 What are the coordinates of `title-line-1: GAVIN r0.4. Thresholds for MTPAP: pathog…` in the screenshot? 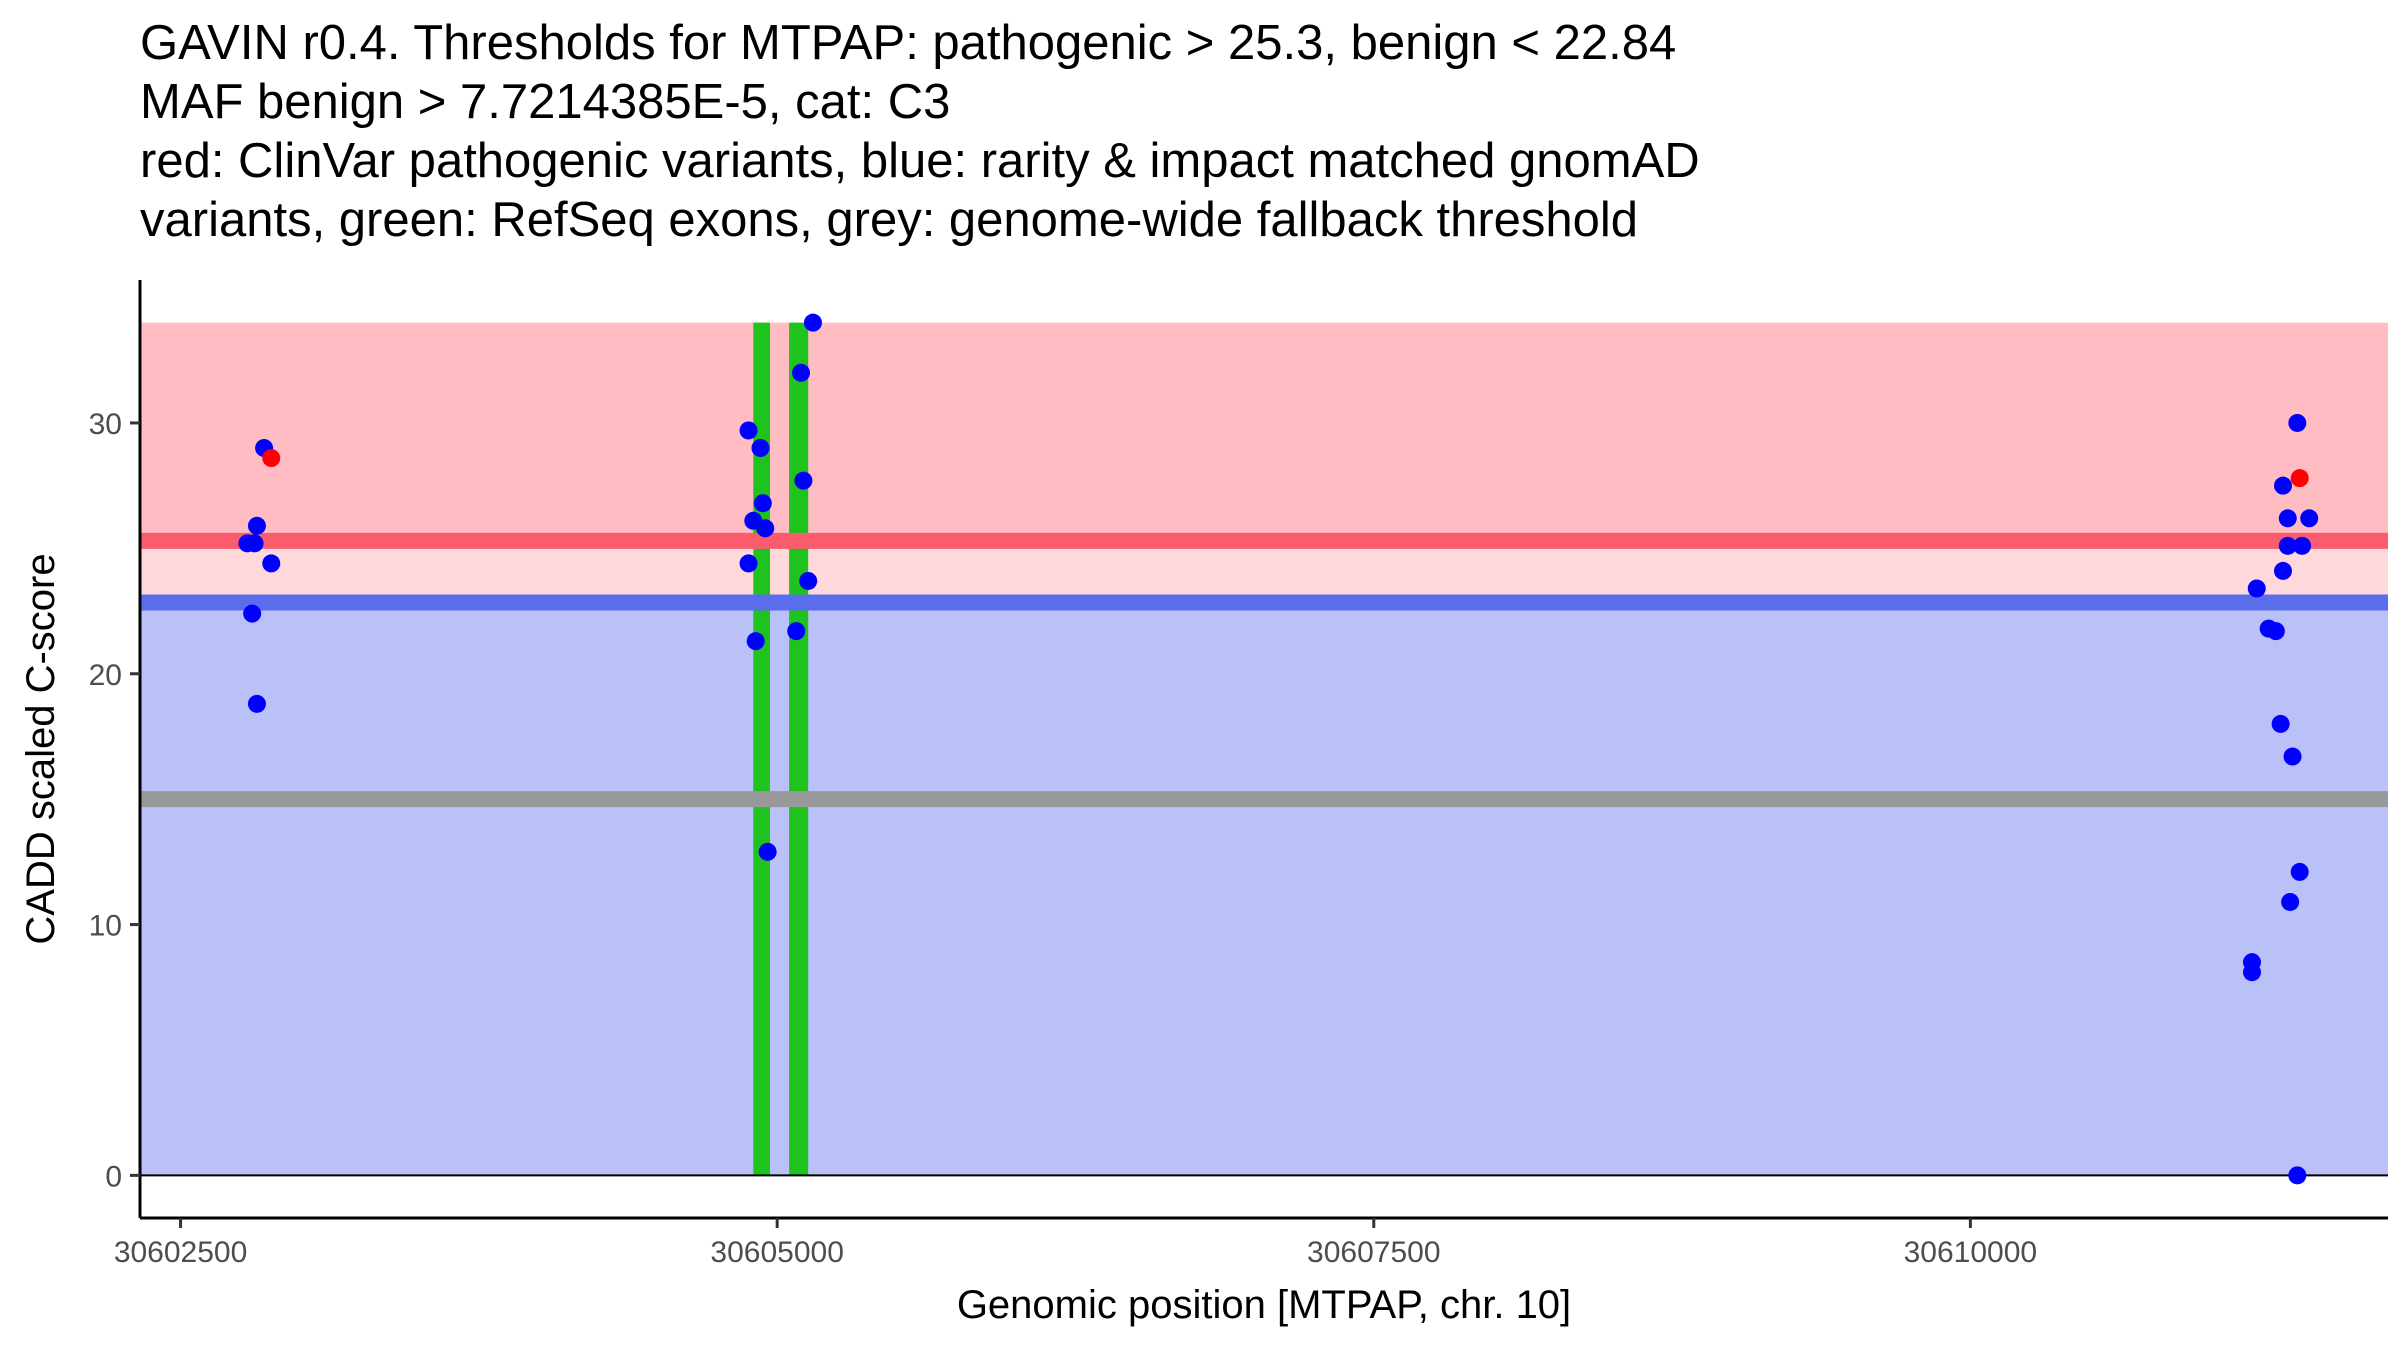 It's located at (908, 43).